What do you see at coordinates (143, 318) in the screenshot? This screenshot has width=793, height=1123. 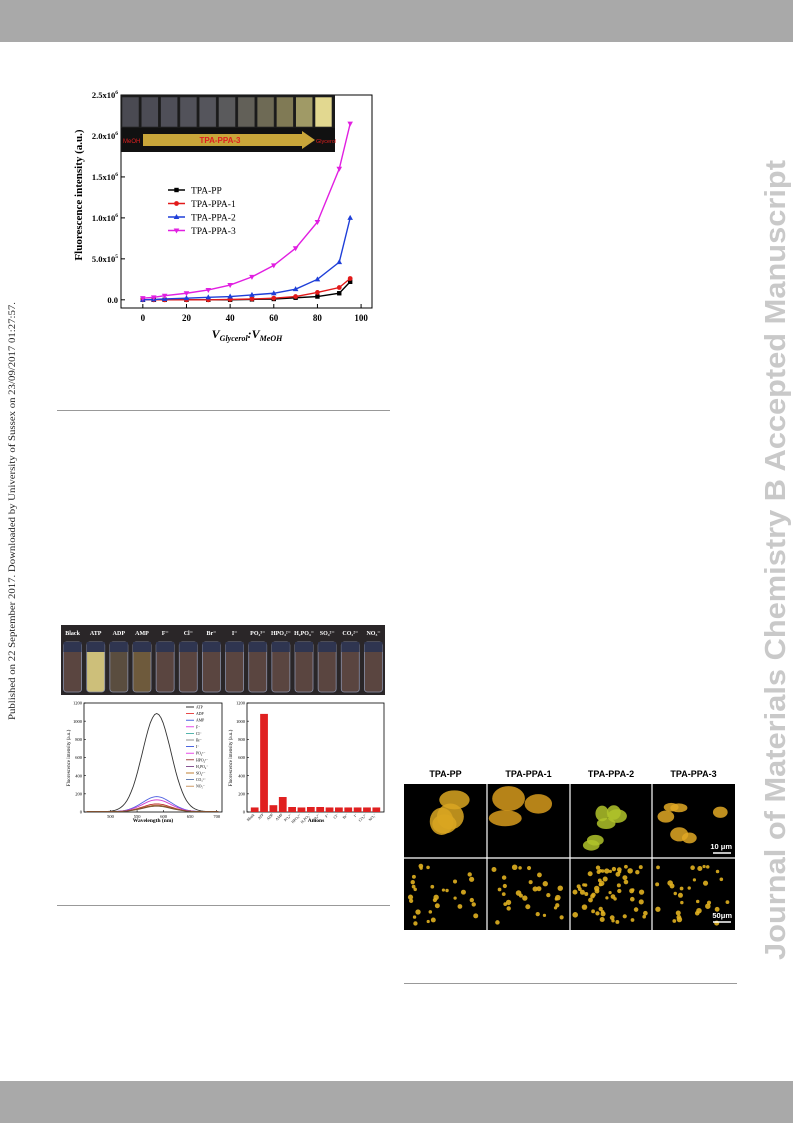 I see `x-tick-label: 0` at bounding box center [143, 318].